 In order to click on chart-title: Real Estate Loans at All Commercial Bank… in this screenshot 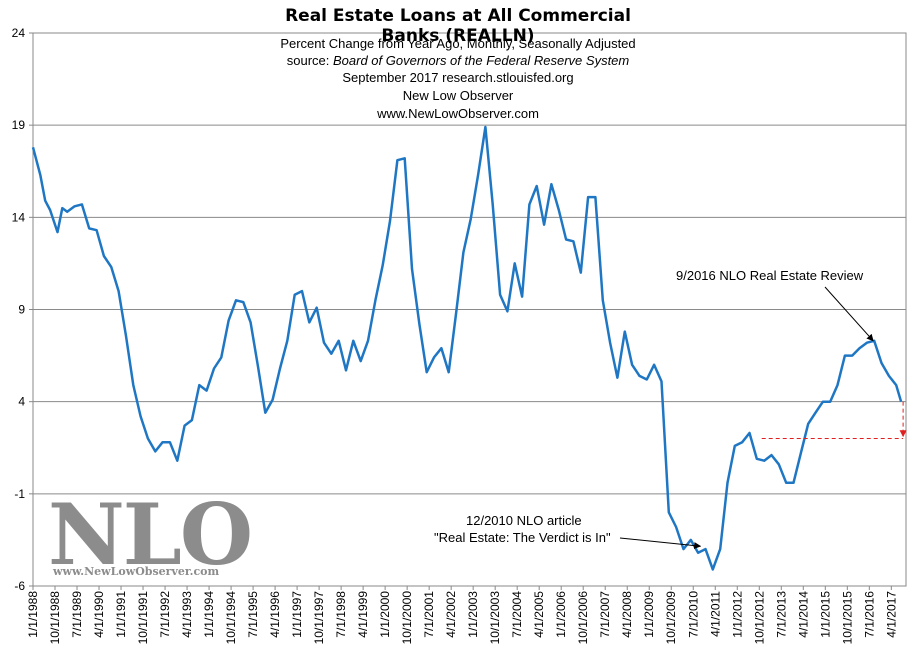, I will do `click(458, 26)`.